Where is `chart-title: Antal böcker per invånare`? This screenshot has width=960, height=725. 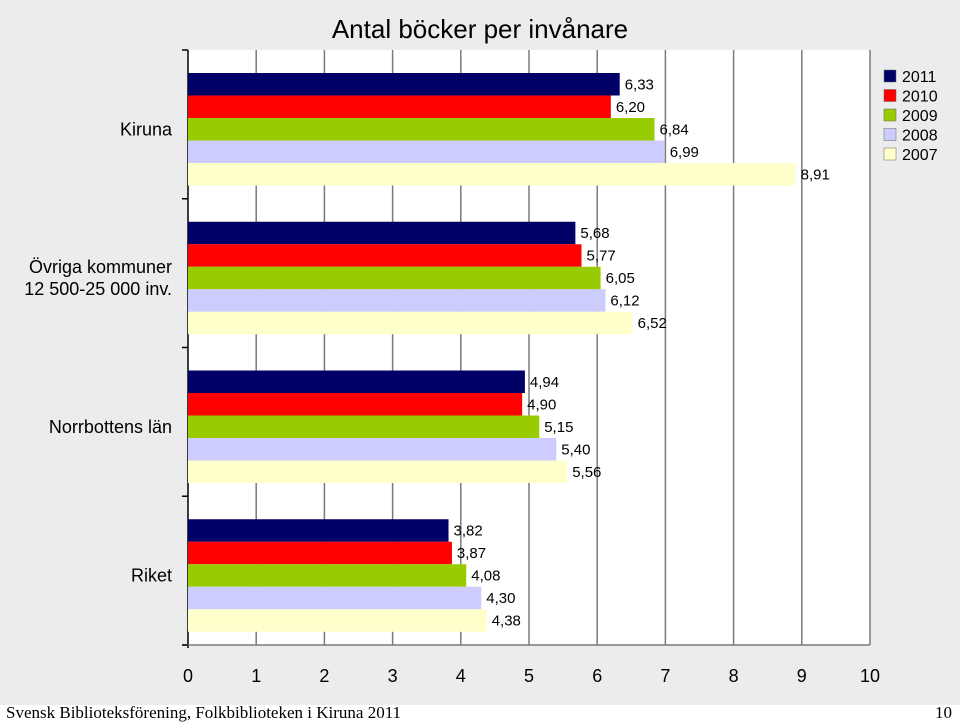
chart-title: Antal böcker per invånare is located at coordinates (480, 29).